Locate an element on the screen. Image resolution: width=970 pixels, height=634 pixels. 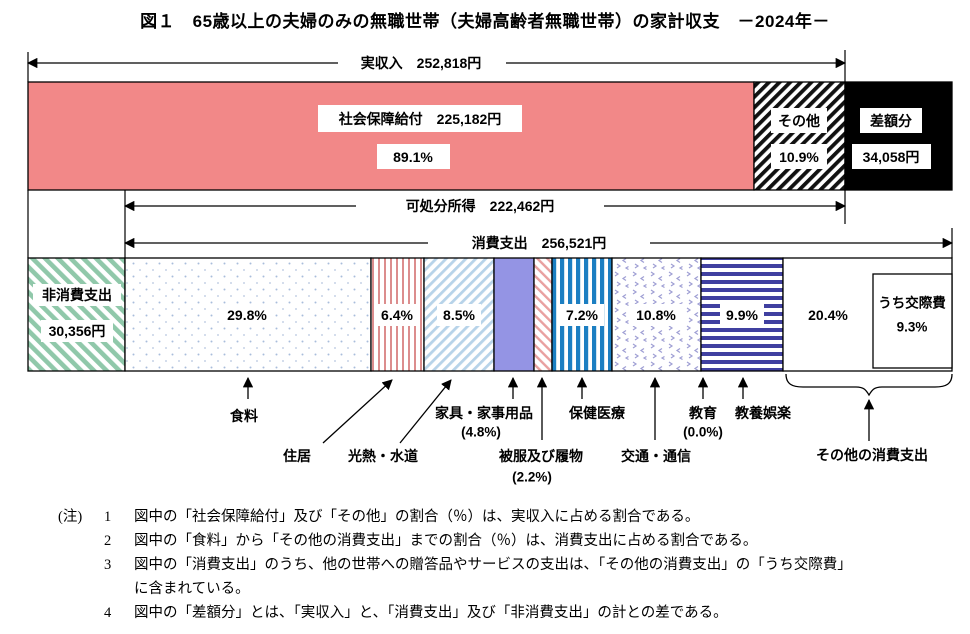
consumption-arrow: 消費支出 256,521円 is located at coordinates (538, 243).